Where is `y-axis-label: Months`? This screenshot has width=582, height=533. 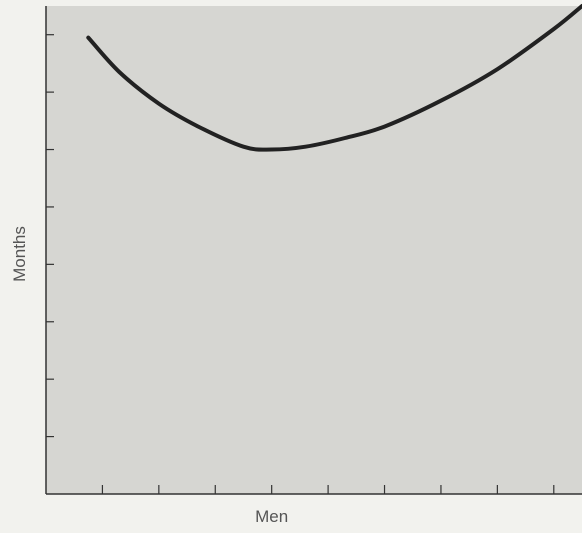 y-axis-label: Months is located at coordinates (19, 254).